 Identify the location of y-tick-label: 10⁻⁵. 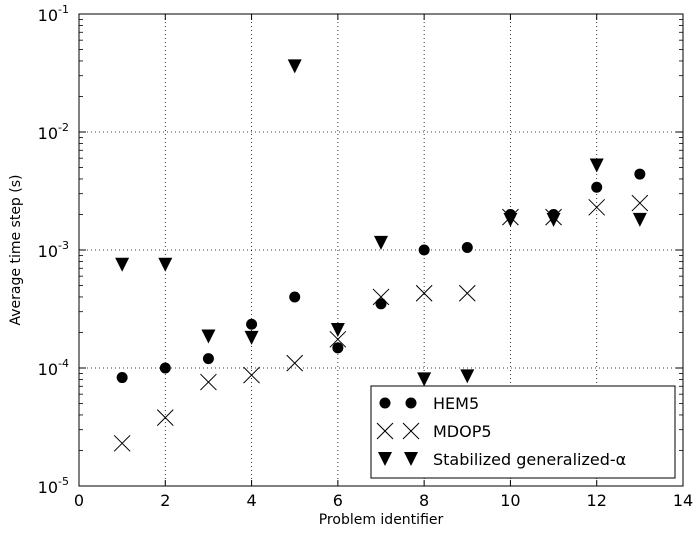
(53, 486).